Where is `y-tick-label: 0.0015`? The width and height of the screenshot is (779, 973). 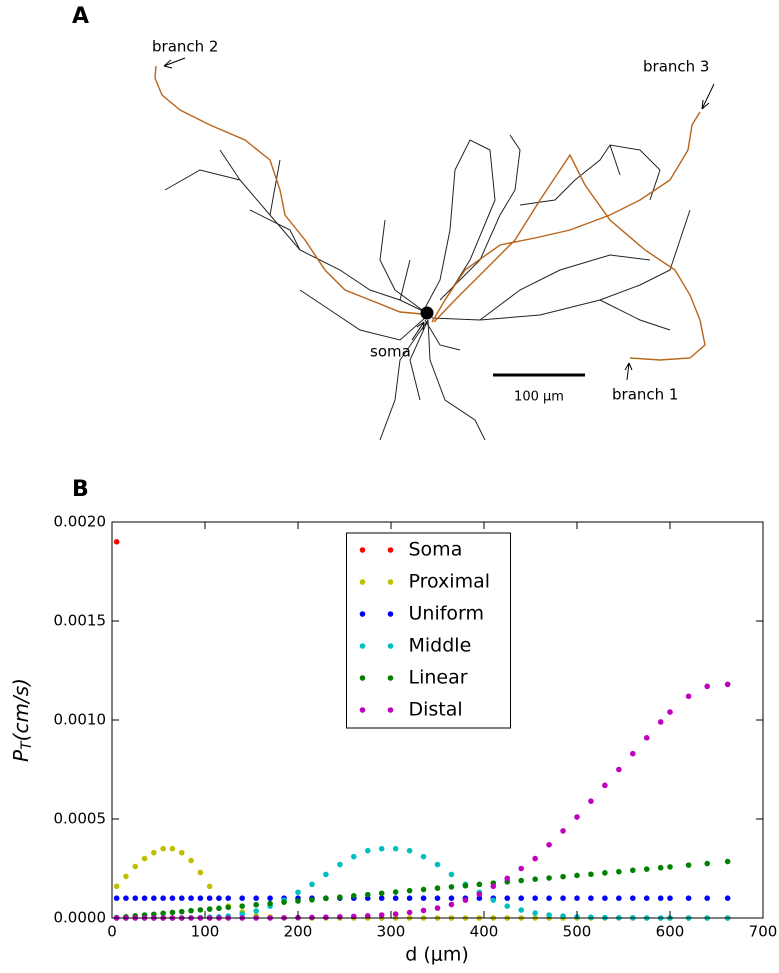 y-tick-label: 0.0015 is located at coordinates (80, 621).